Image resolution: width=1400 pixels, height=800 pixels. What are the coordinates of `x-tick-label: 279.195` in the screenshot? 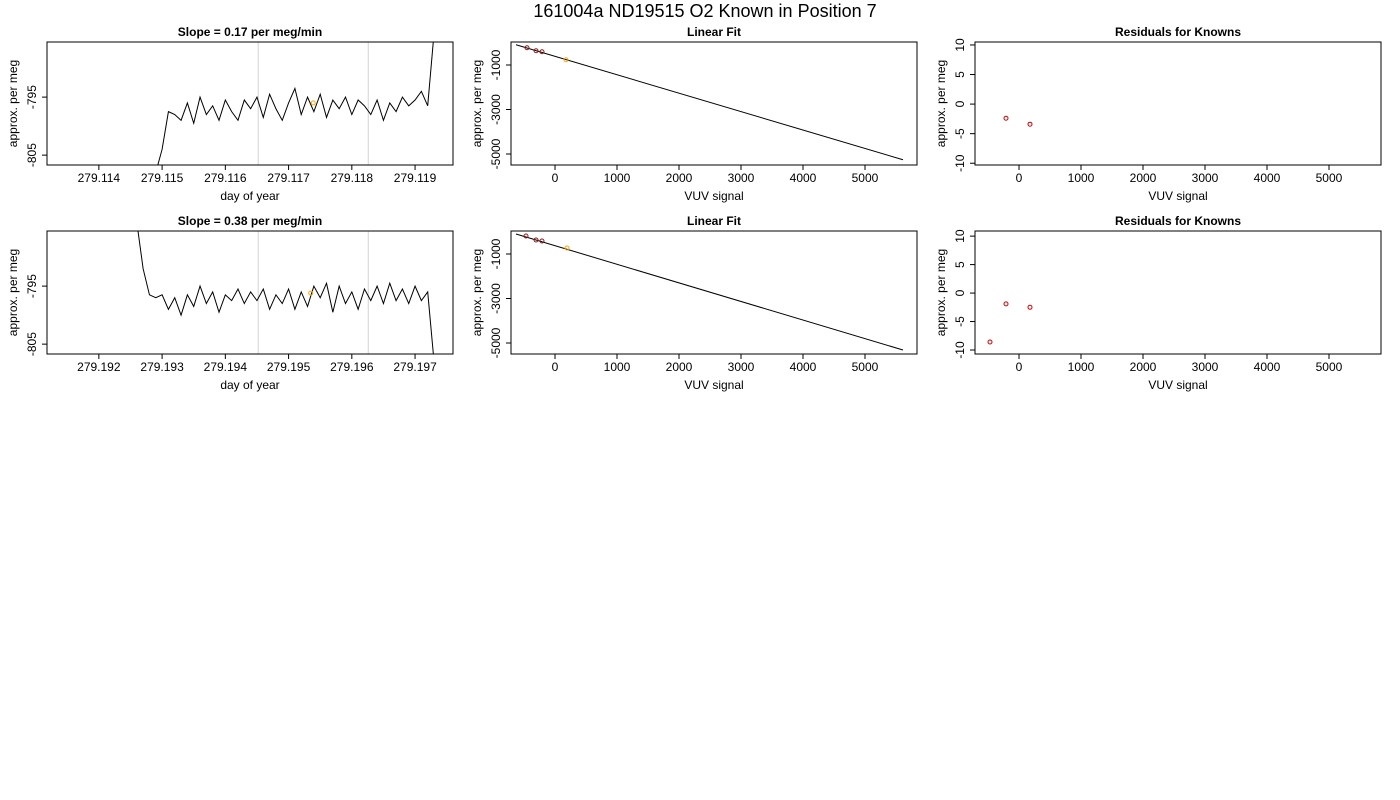 It's located at (289, 367).